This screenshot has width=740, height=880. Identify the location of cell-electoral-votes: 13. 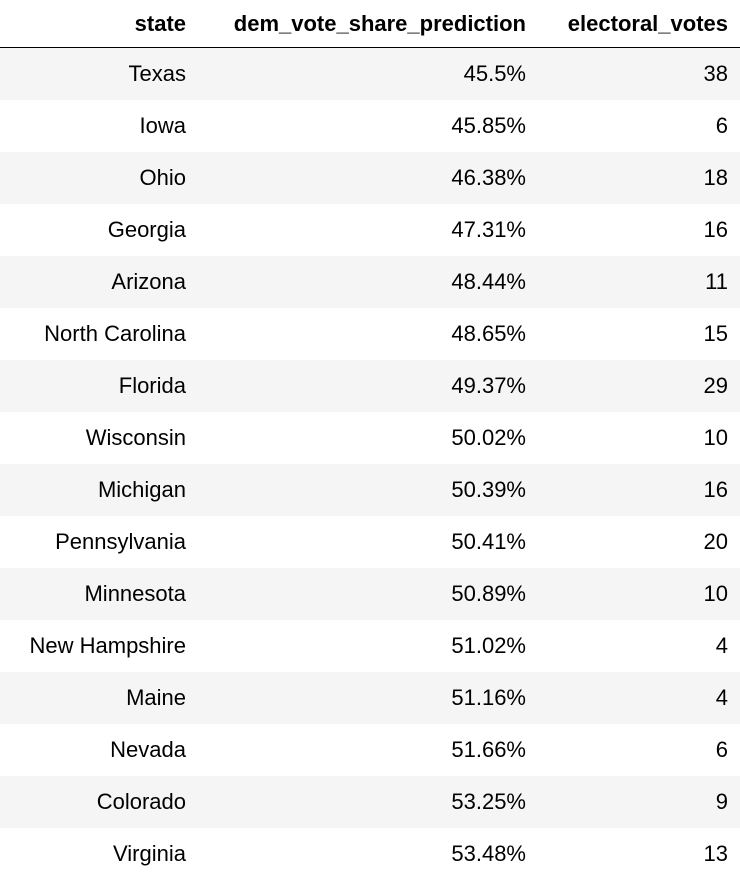
(640, 853).